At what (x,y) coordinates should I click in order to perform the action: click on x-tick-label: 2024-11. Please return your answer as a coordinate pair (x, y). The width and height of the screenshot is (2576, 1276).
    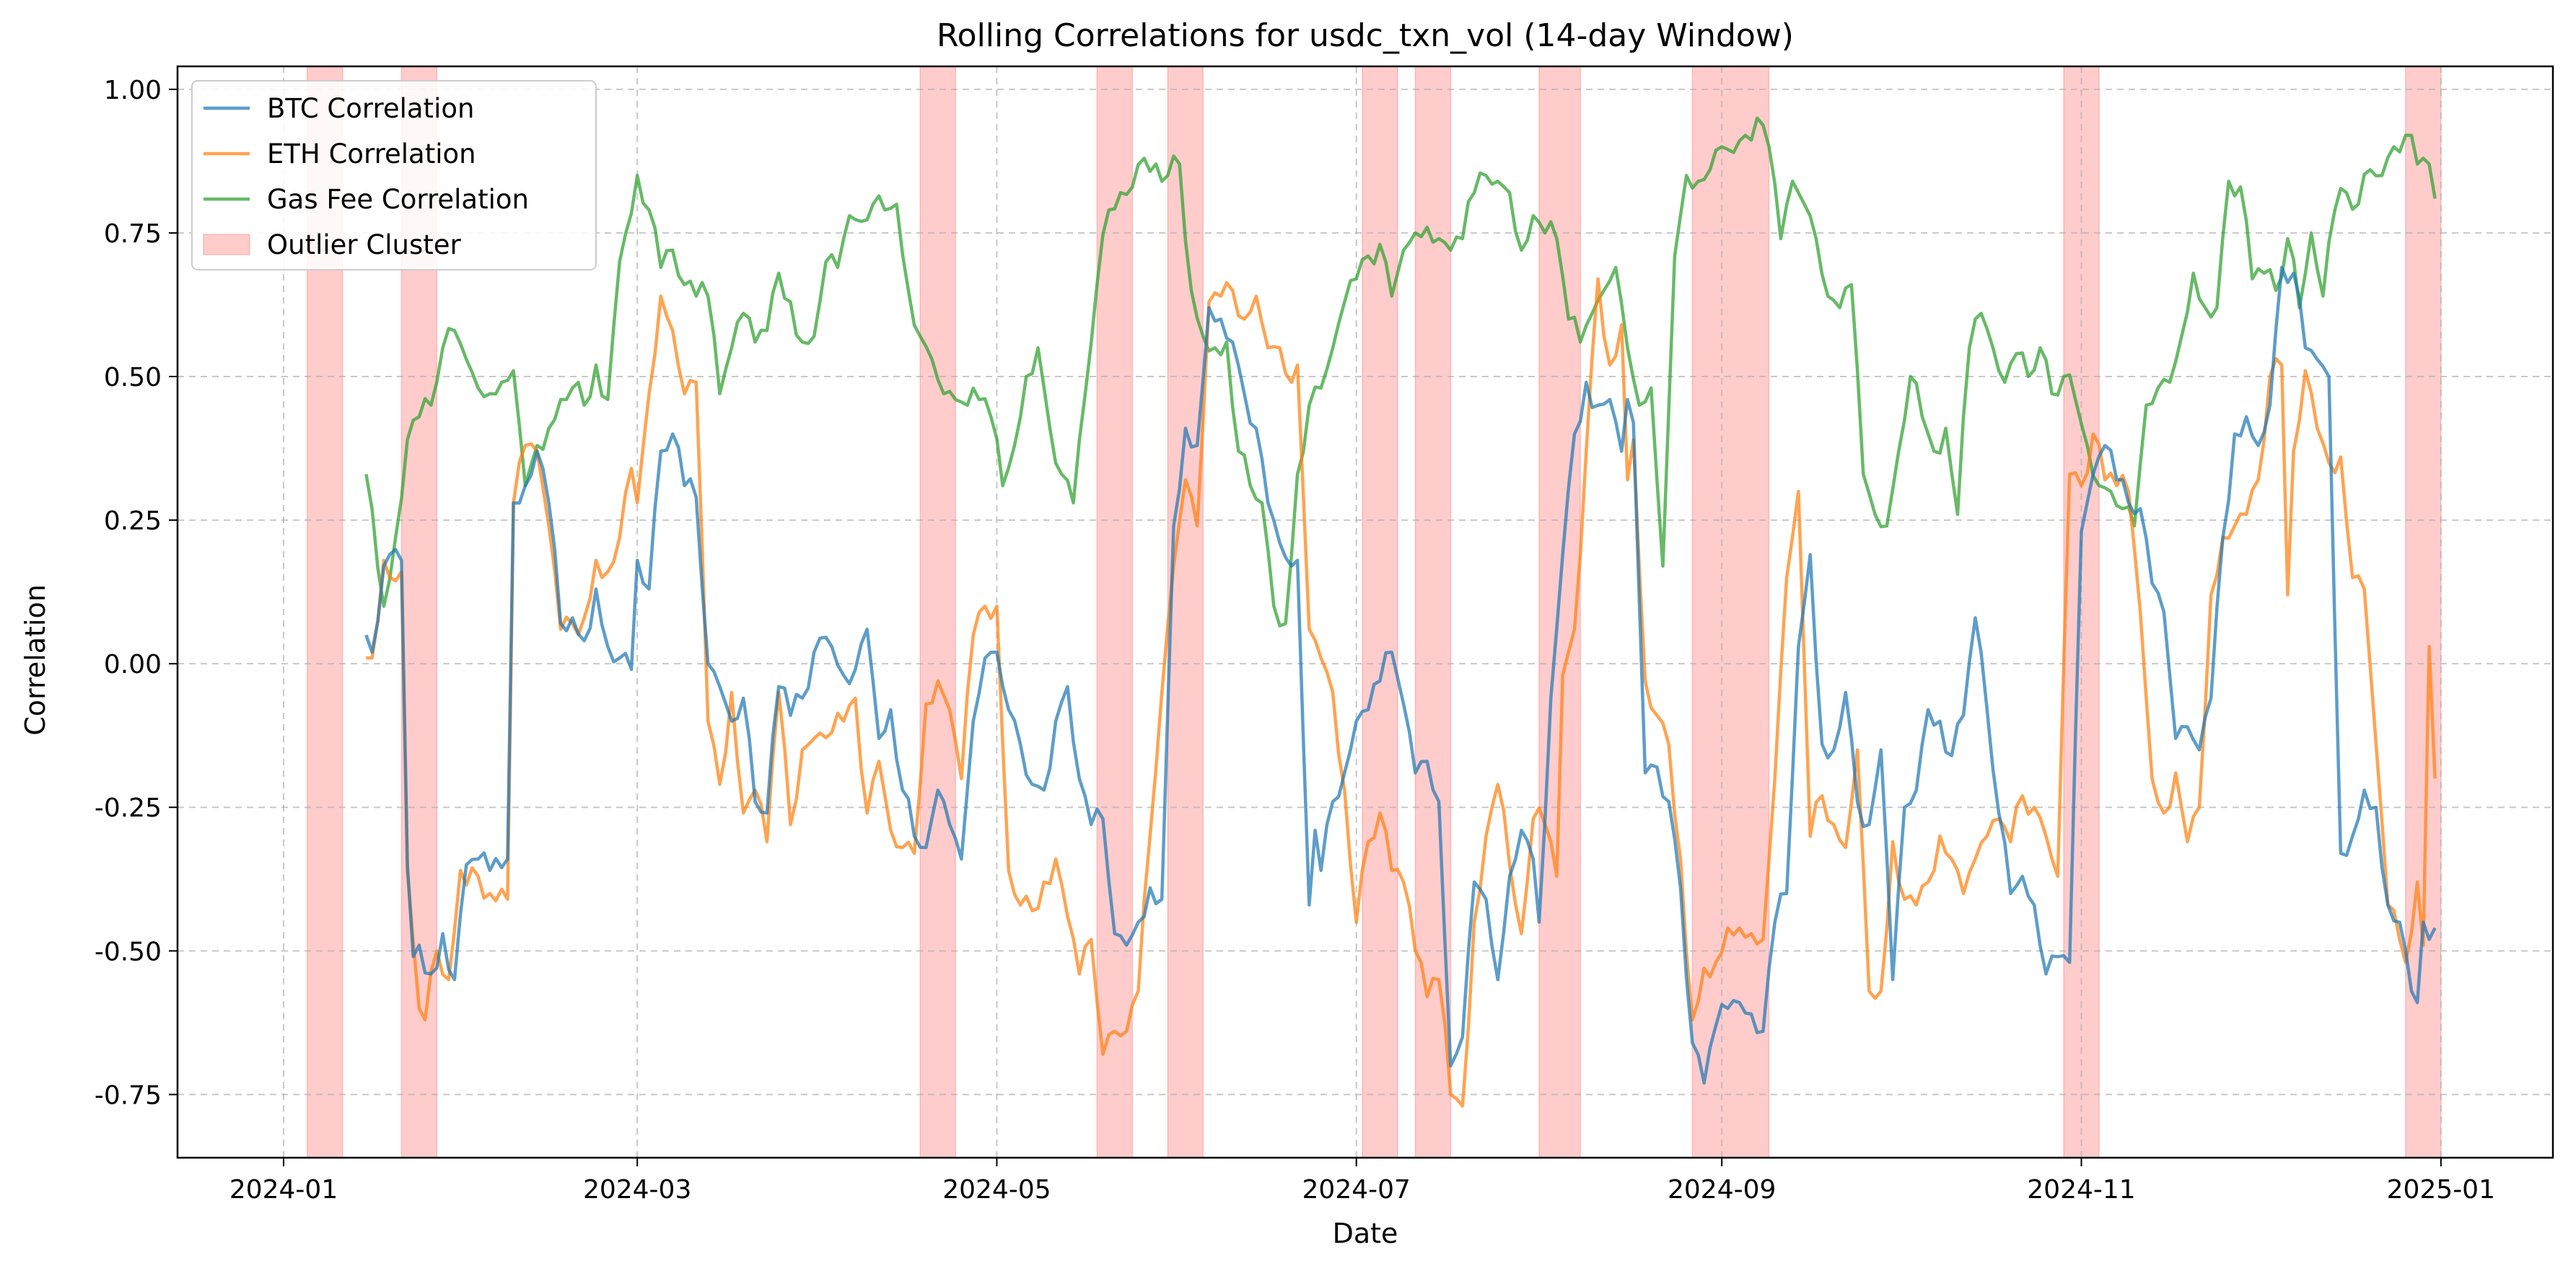
    Looking at the image, I should click on (2081, 1190).